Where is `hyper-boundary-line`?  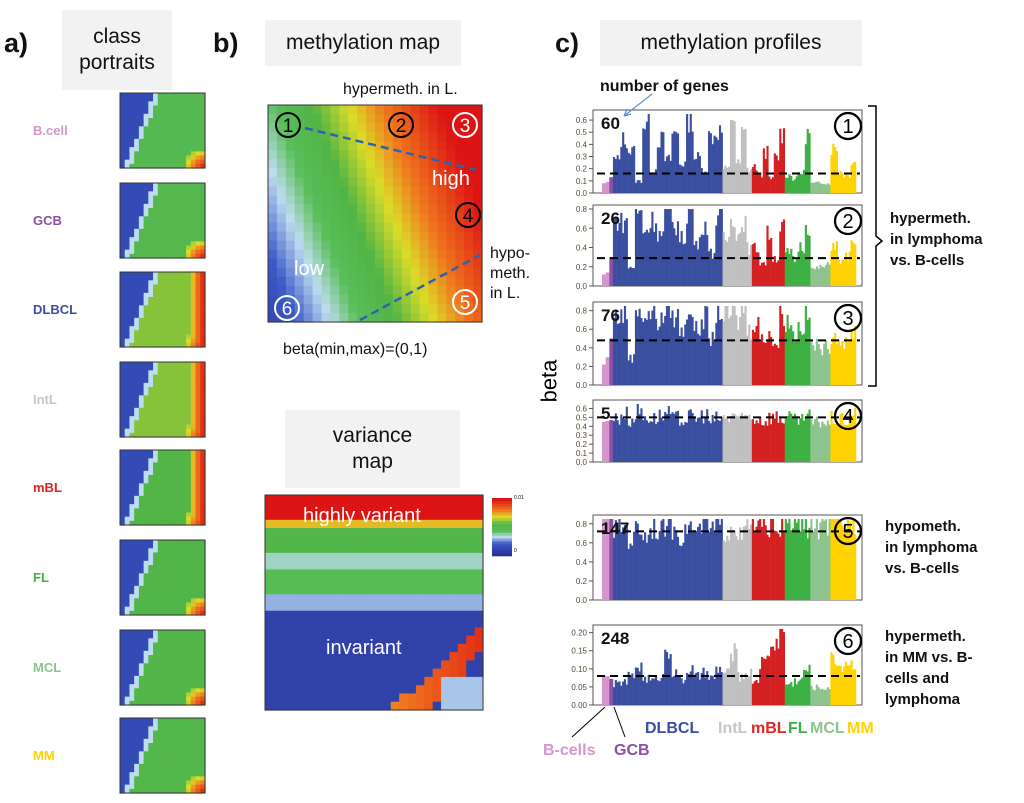
hyper-boundary-line is located at coordinates (390, 149).